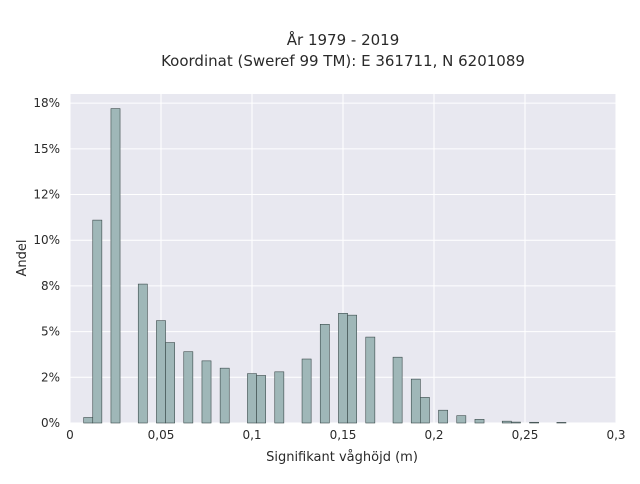  What do you see at coordinates (615, 435) in the screenshot?
I see `x-tick-label: 0,3` at bounding box center [615, 435].